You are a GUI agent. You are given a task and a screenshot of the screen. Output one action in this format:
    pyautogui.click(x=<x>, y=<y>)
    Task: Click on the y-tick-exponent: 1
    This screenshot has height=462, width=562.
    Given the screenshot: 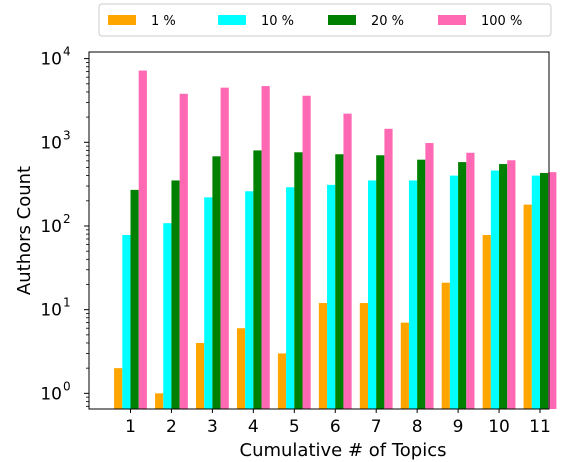 What is the action you would take?
    pyautogui.click(x=67, y=303)
    